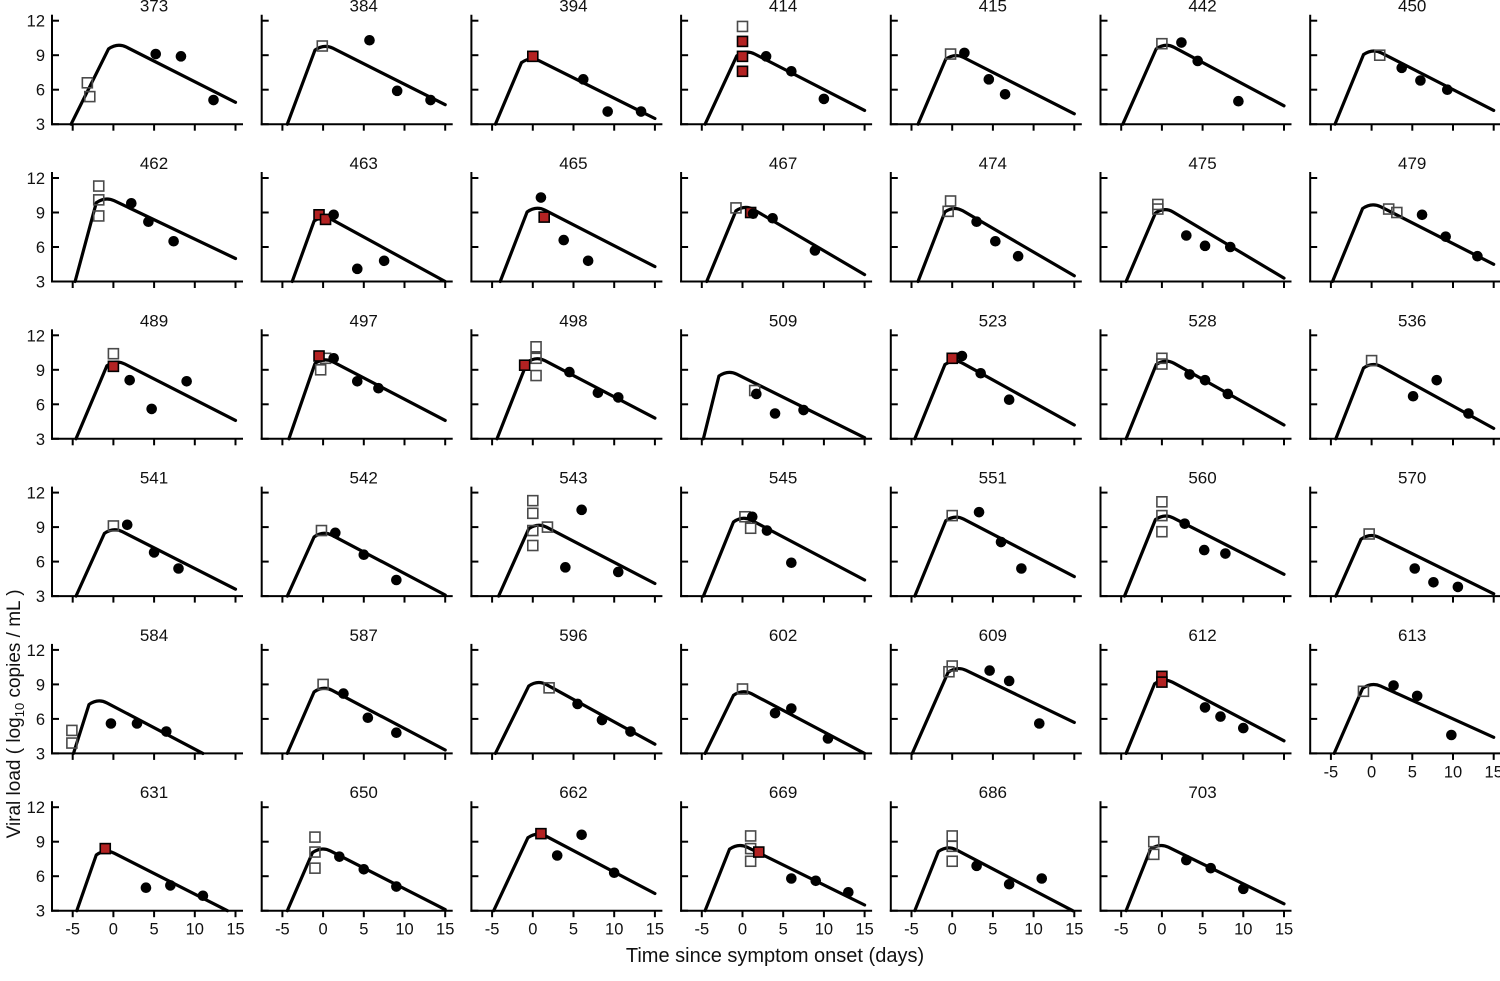 The height and width of the screenshot is (981, 1500). I want to click on panel-489: 489 12 9 6 3, so click(135, 380).